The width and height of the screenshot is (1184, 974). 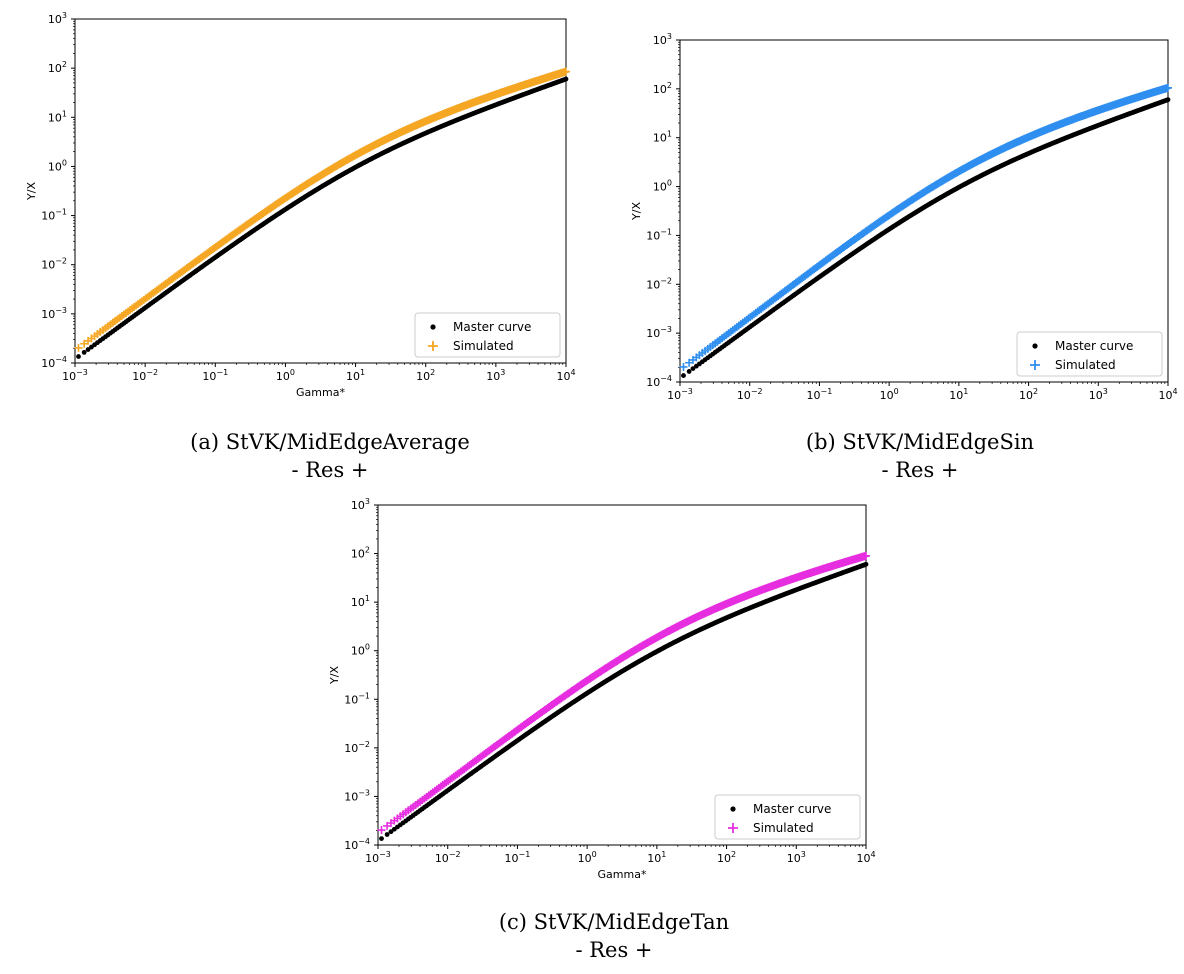 I want to click on caption-b: (b) StVK/MidEdgeSin - Res +, so click(x=920, y=456).